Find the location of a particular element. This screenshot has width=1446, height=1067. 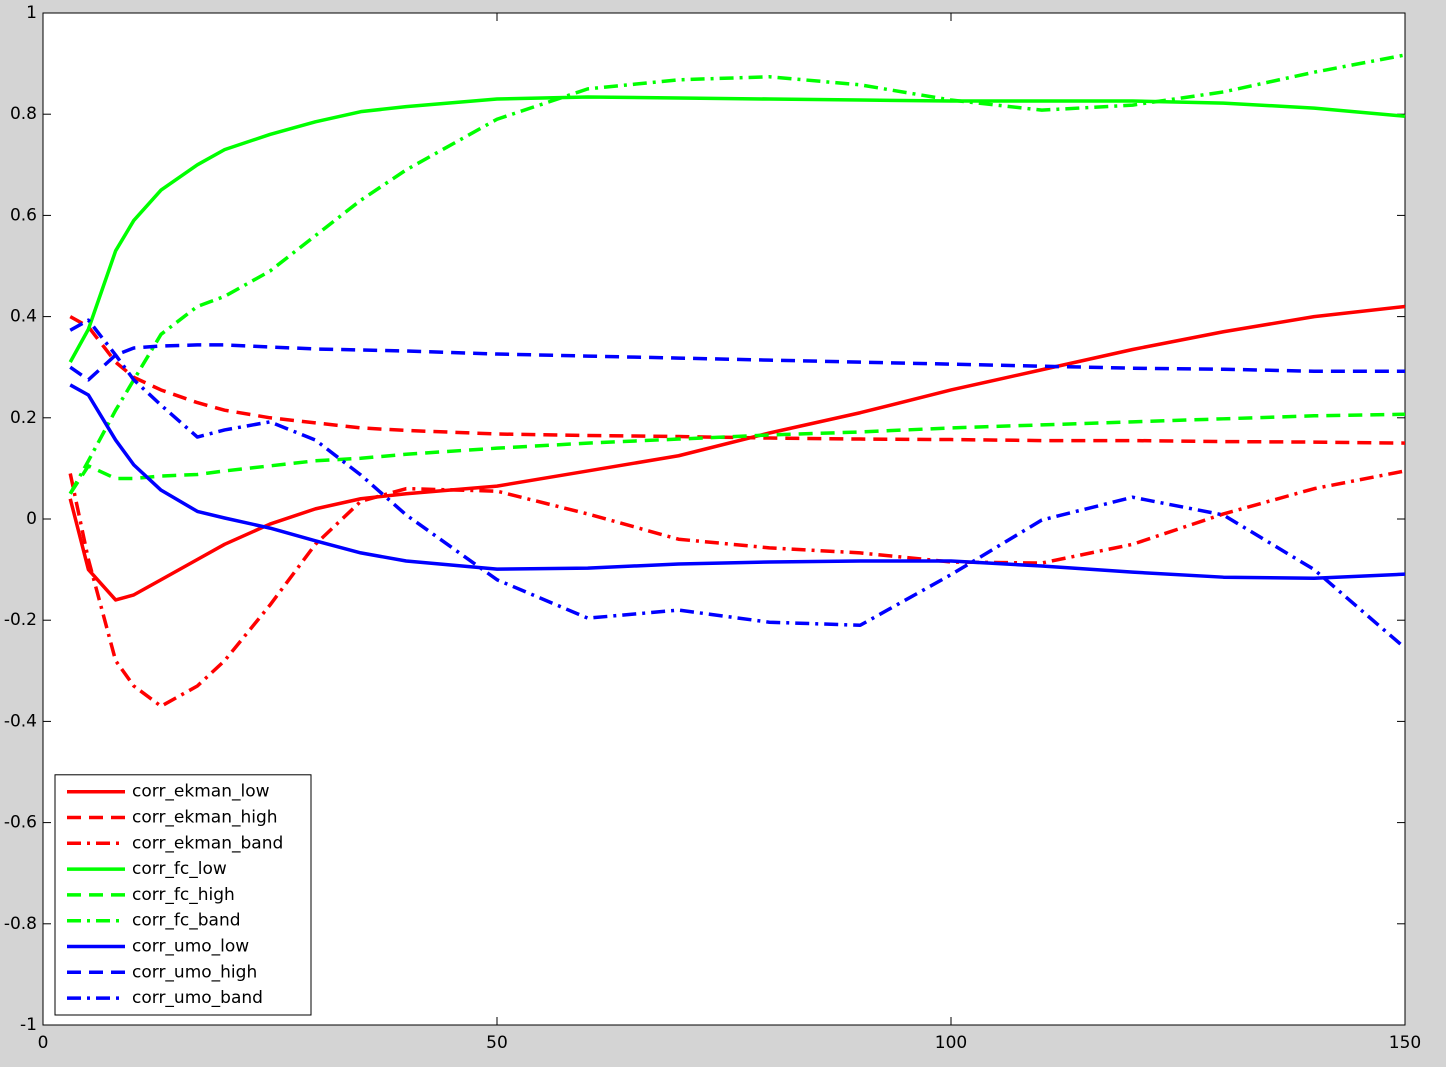

y-tick-label: 0.8 is located at coordinates (23, 114).